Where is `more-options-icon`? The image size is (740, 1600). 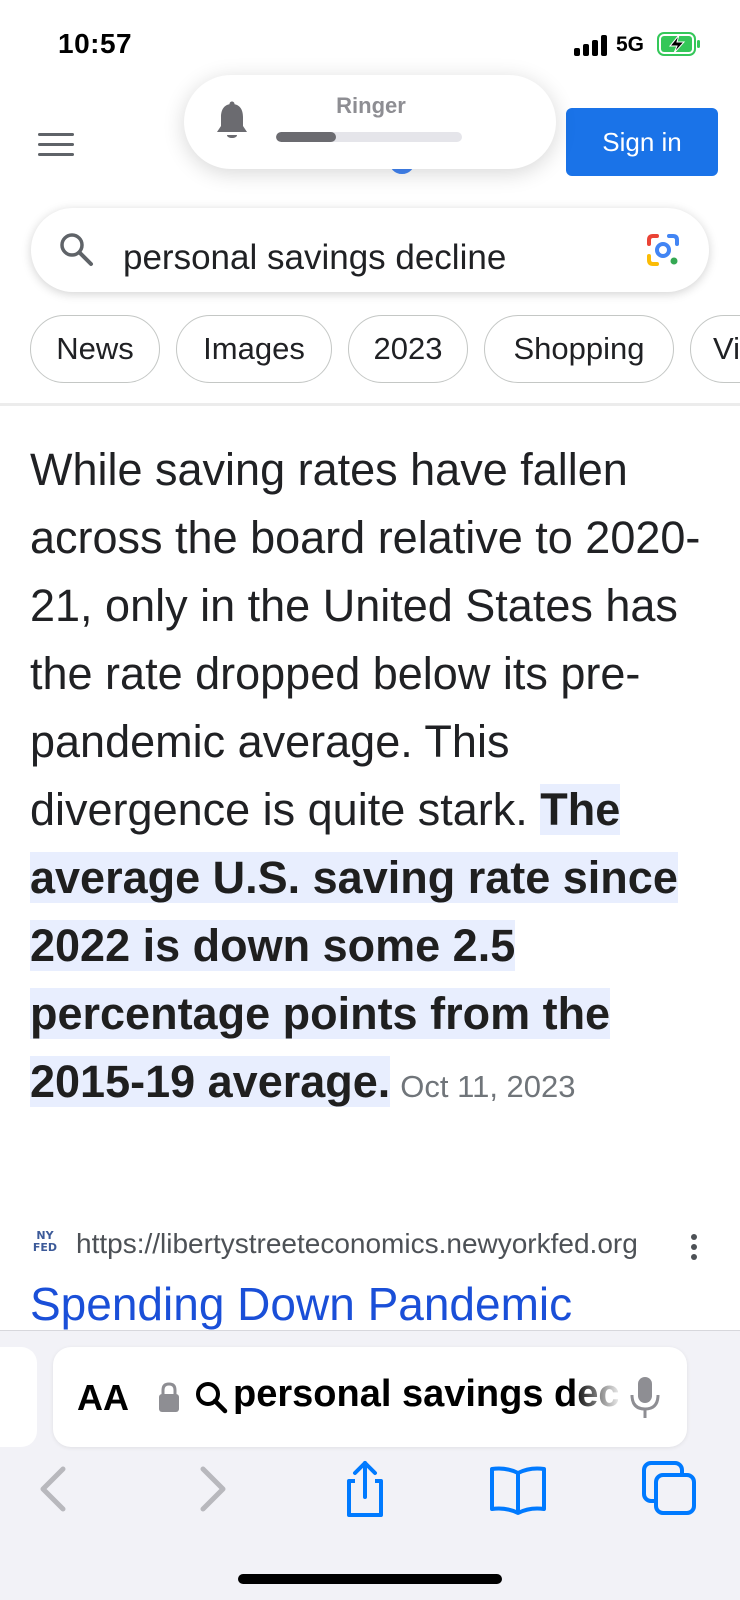 more-options-icon is located at coordinates (694, 1247).